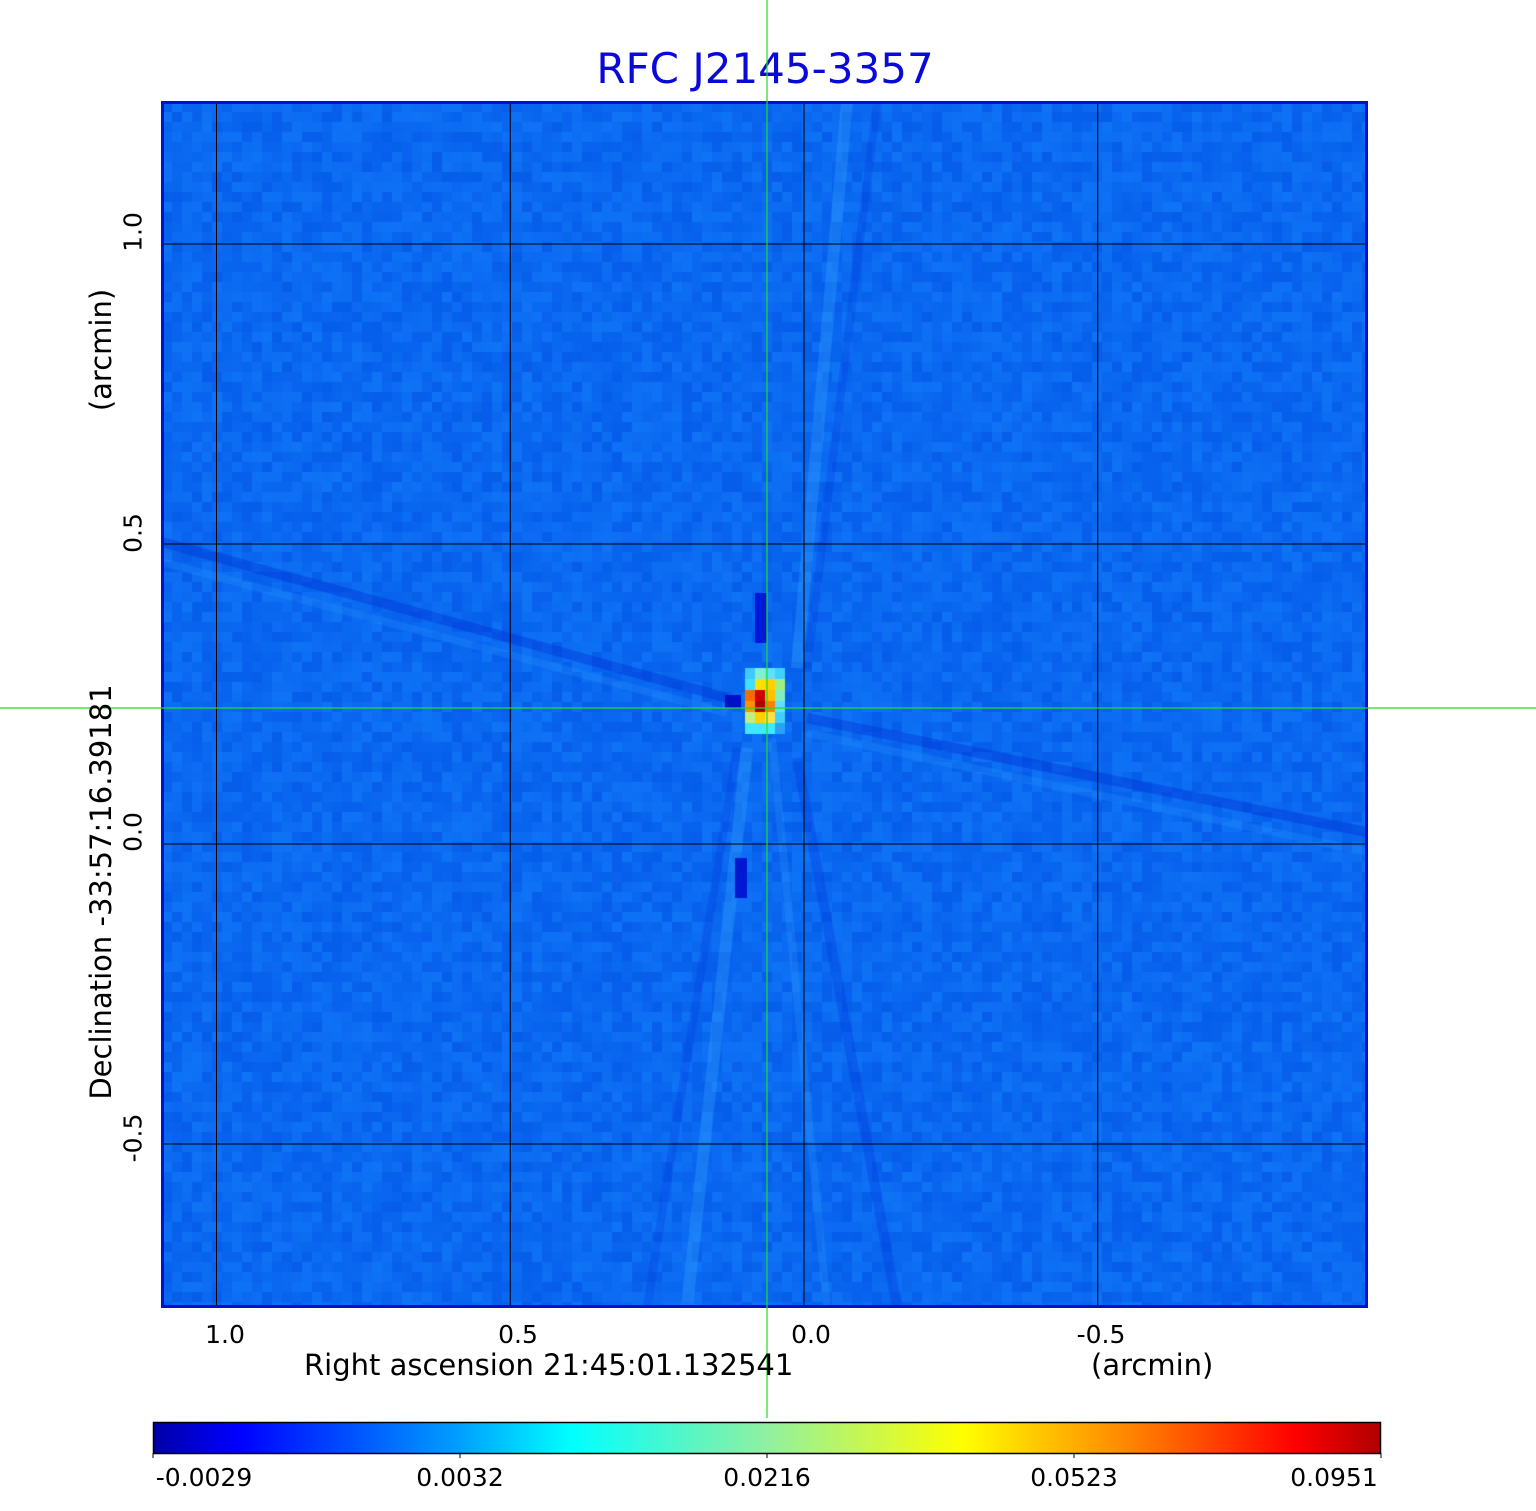 The width and height of the screenshot is (1536, 1511). I want to click on x-axis-label: Right ascension 21:45:01.132541, so click(549, 1365).